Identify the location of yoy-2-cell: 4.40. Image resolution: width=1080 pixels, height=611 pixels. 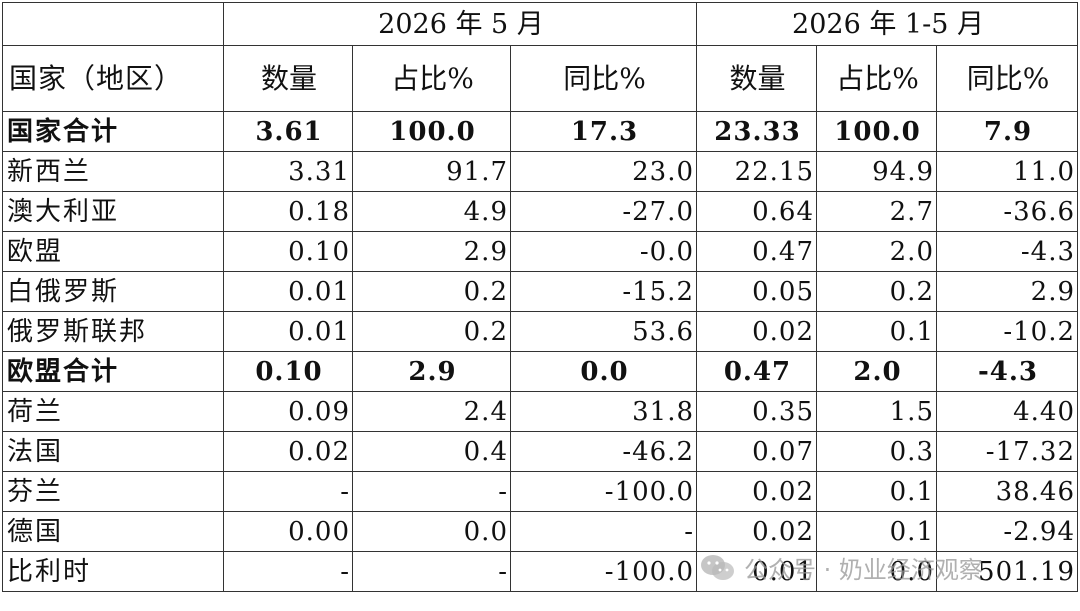
(1007, 411).